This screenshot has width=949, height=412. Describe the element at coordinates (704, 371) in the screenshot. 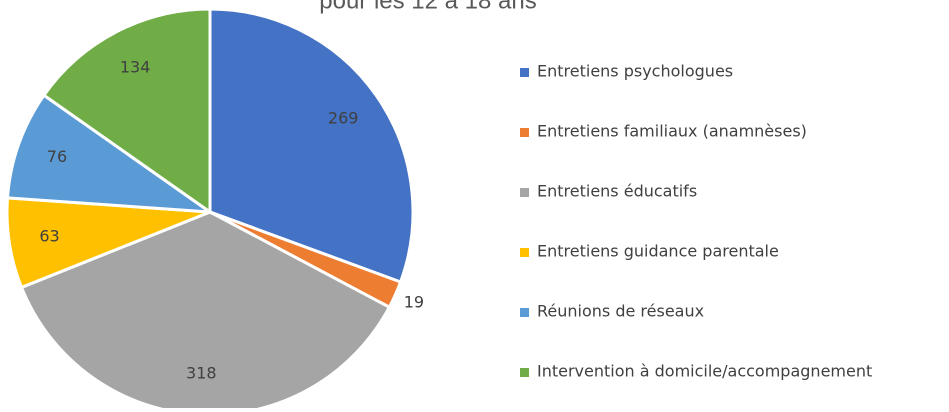

I see `legend-label: Intervention à domicile/accompagnement` at that location.